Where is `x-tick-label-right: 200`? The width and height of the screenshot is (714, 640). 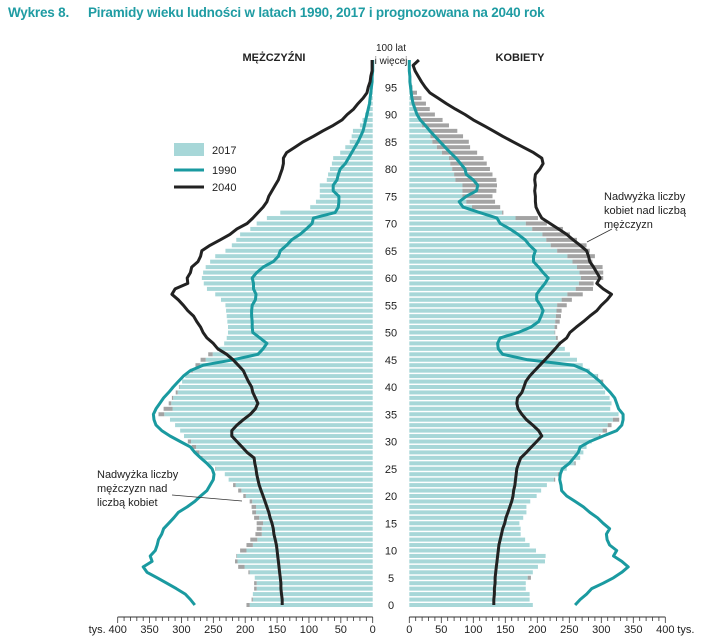
x-tick-label-right: 200 is located at coordinates (537, 630).